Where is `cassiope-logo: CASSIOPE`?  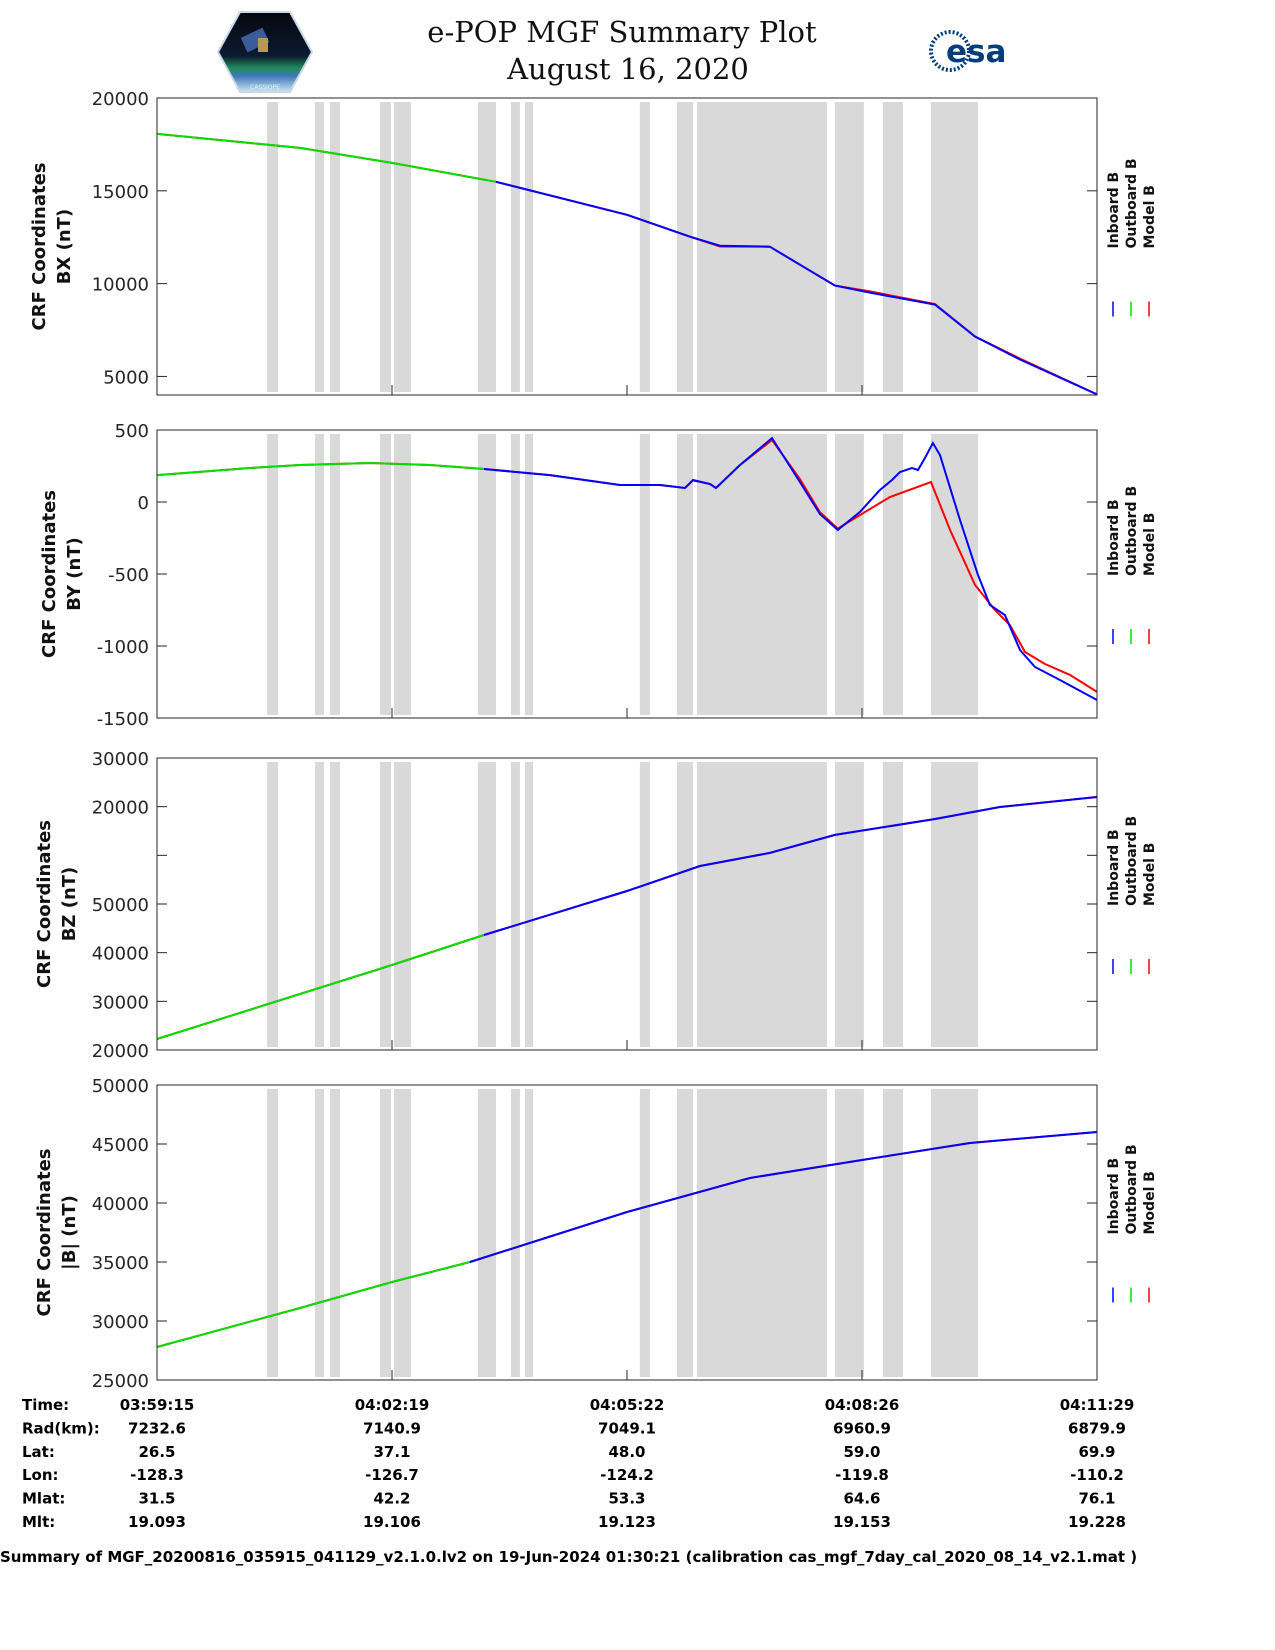 cassiope-logo: CASSIOPE is located at coordinates (265, 52).